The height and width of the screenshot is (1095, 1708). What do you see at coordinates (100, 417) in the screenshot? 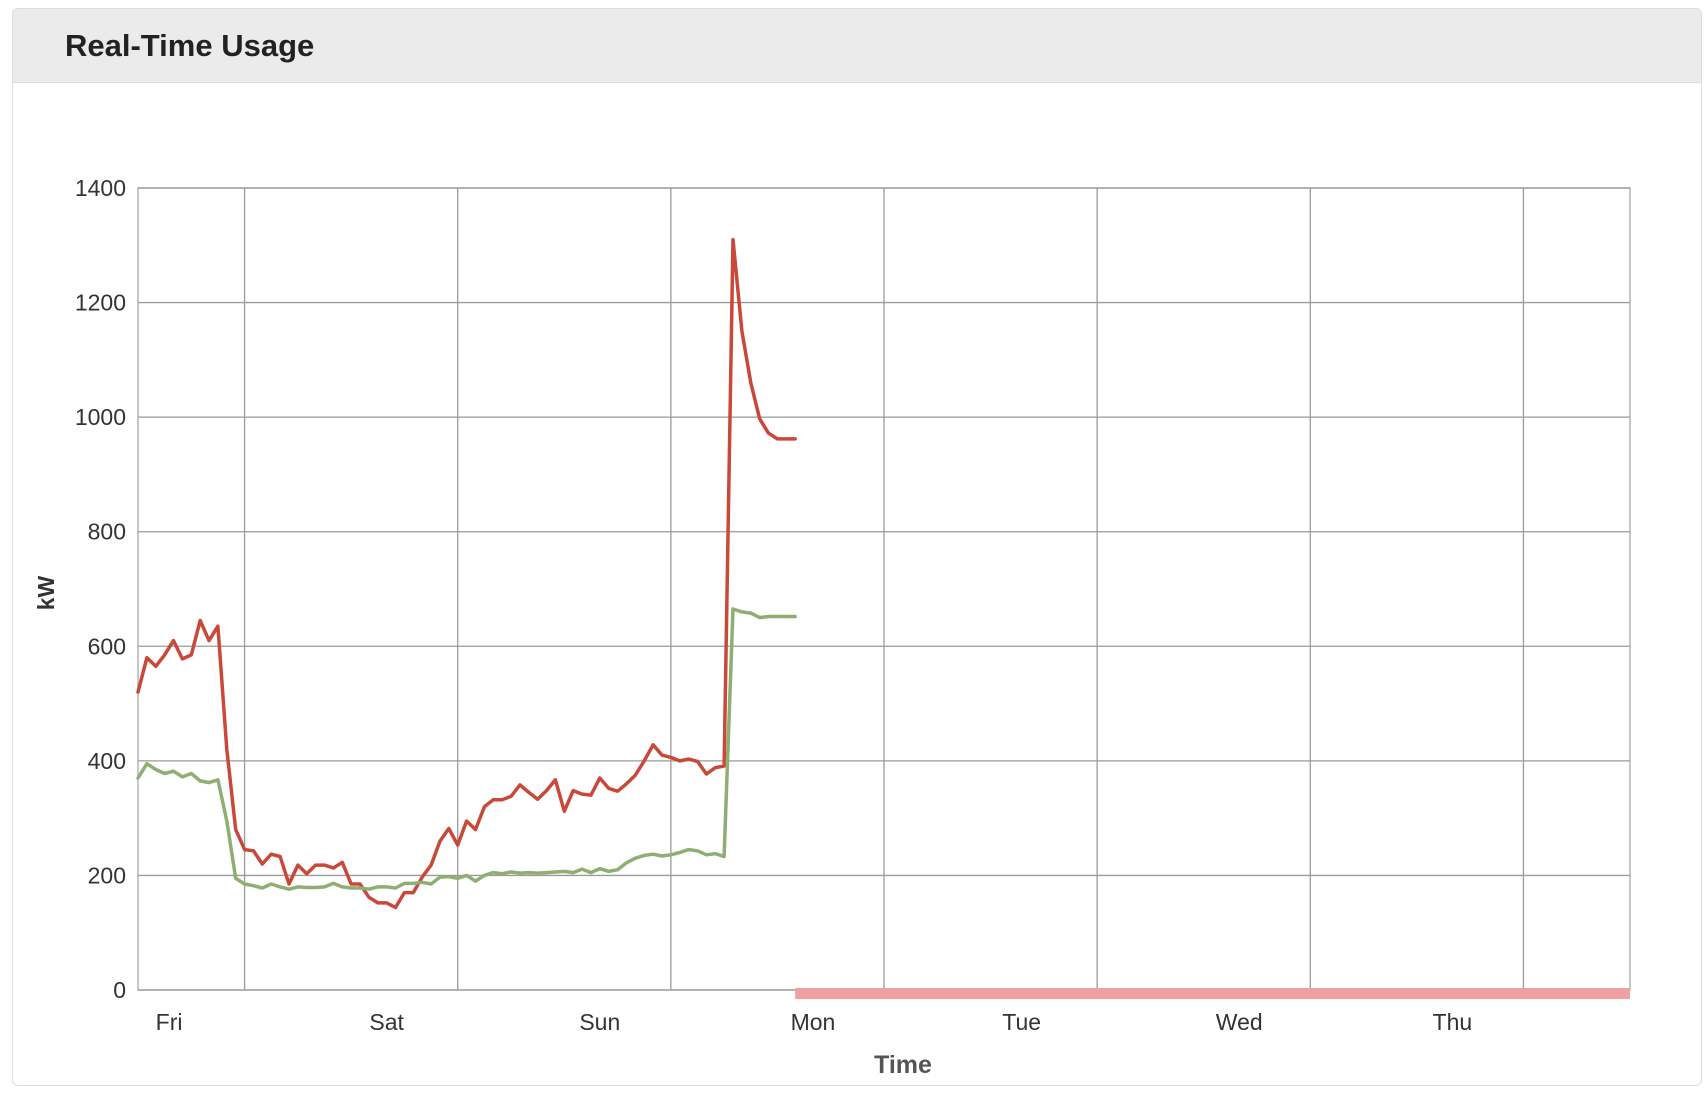
I see `y-tick-label: 1000` at bounding box center [100, 417].